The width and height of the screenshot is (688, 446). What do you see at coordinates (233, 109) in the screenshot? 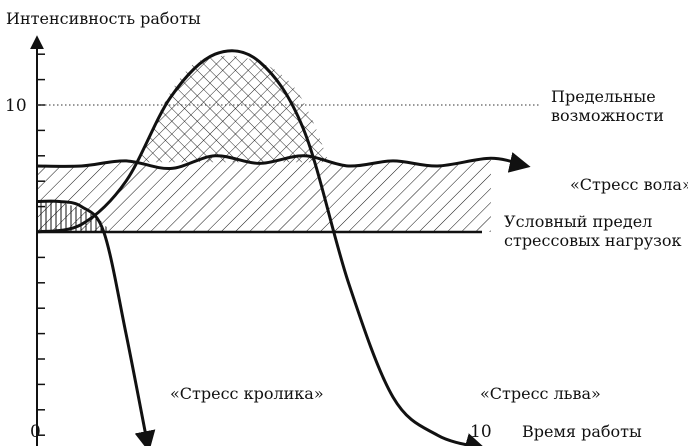
I see `lion-stress-area` at bounding box center [233, 109].